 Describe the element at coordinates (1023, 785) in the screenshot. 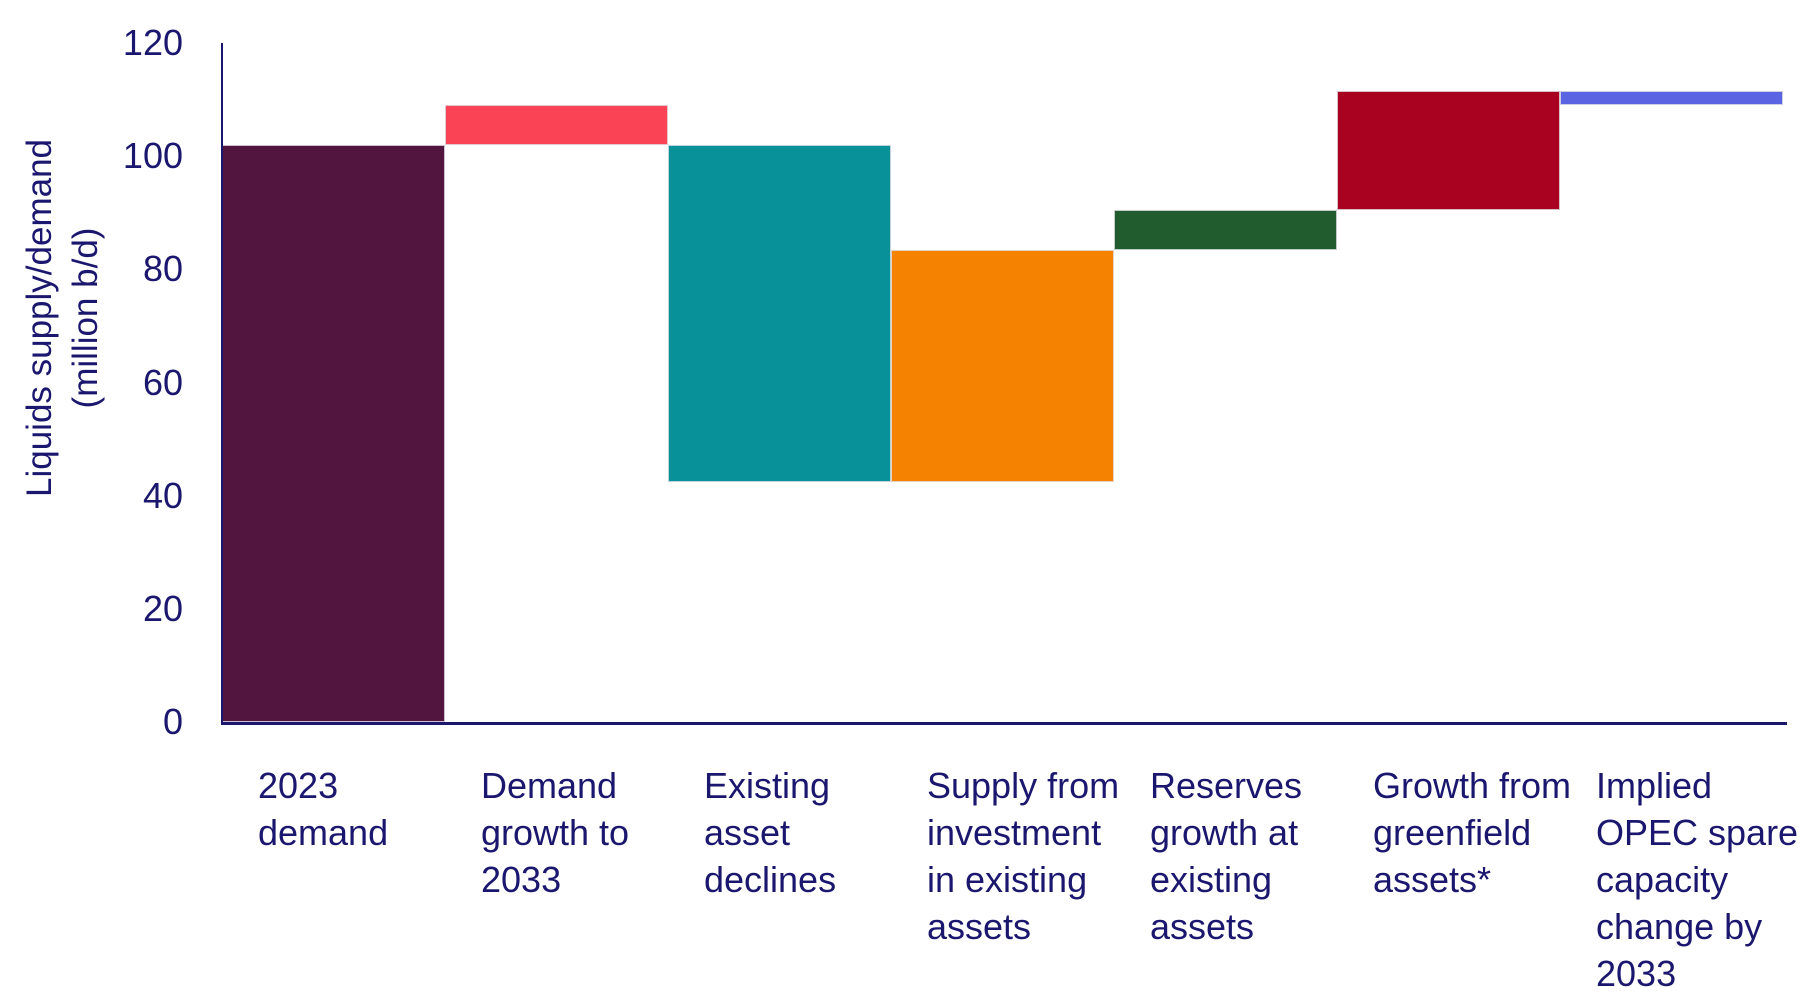

I see `x-axis-label-line: Supply from` at that location.